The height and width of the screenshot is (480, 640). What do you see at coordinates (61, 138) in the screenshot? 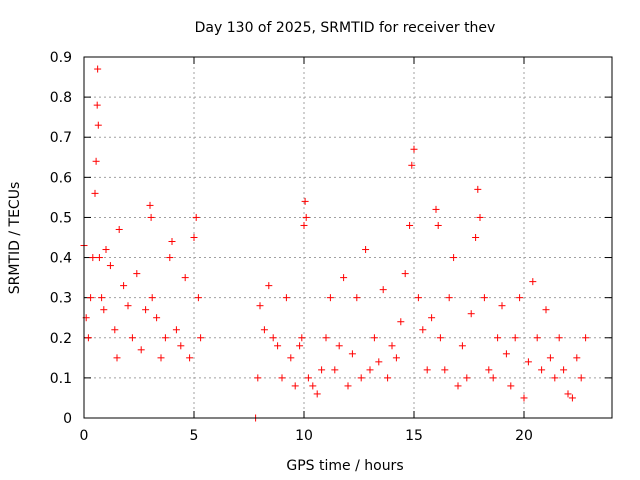
I see `y-tick-label: 0.7` at bounding box center [61, 138].